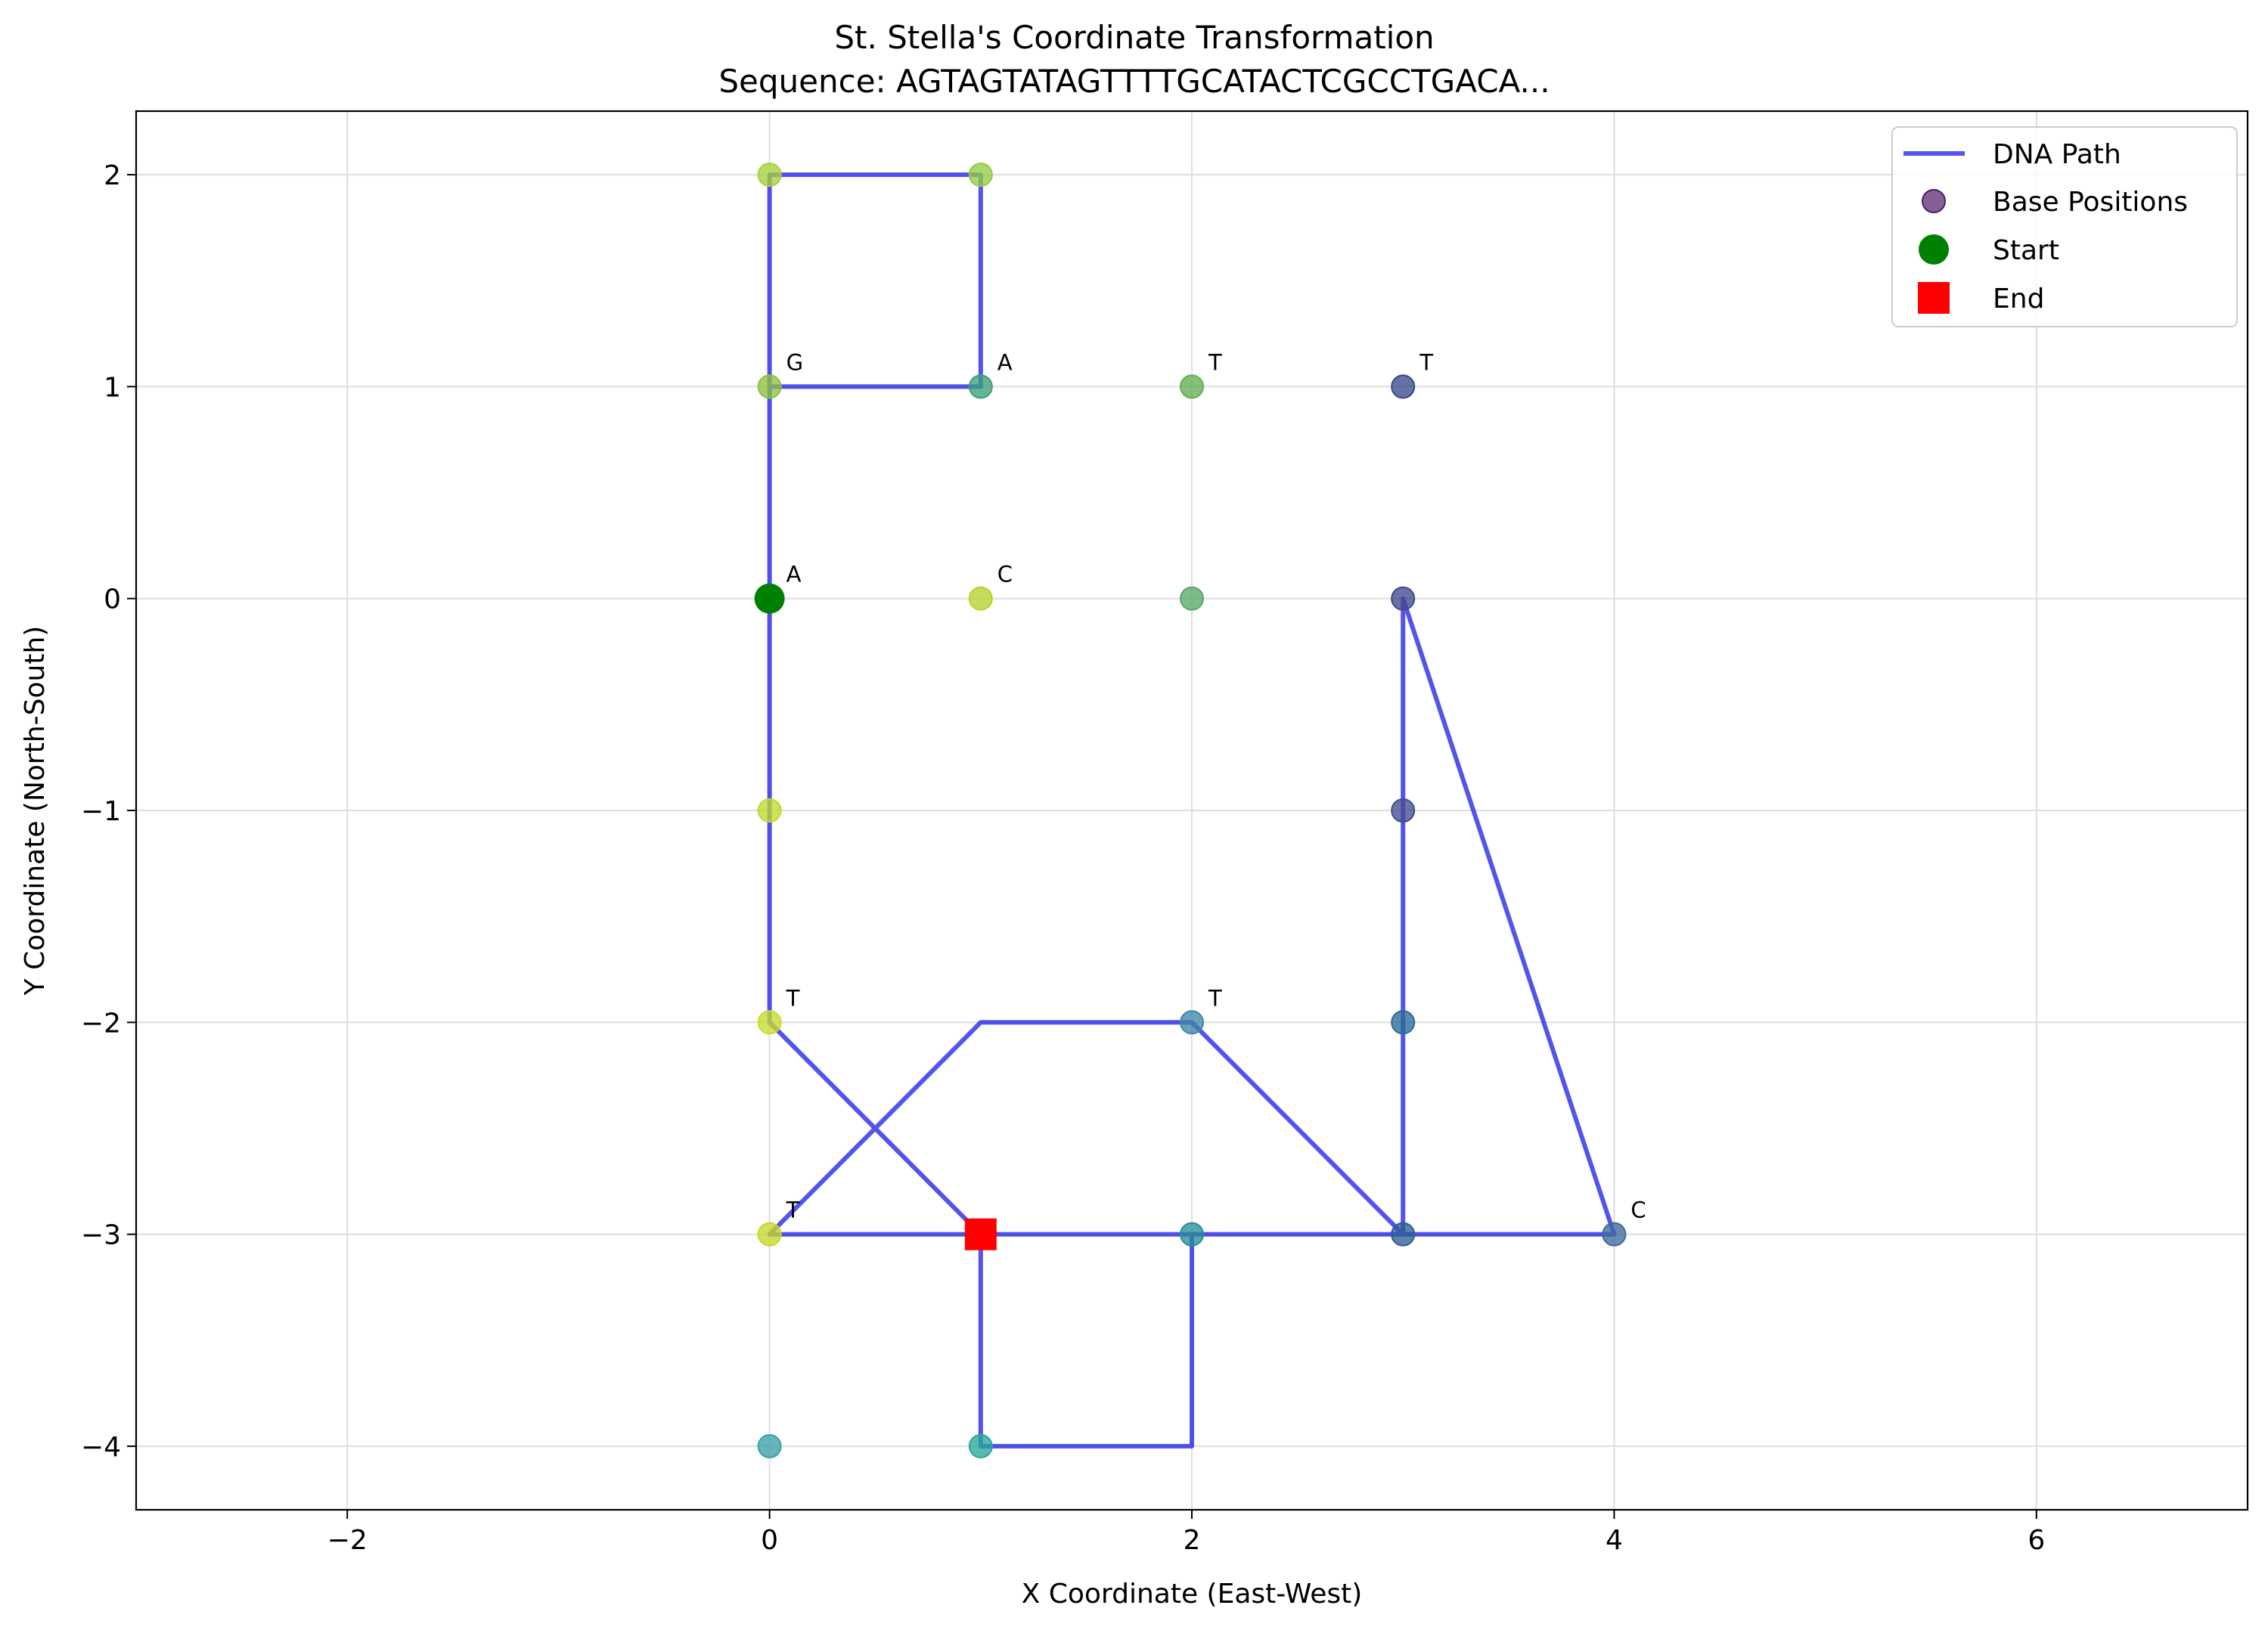  Describe the element at coordinates (769, 1540) in the screenshot. I see `x-tick-label: 0` at that location.